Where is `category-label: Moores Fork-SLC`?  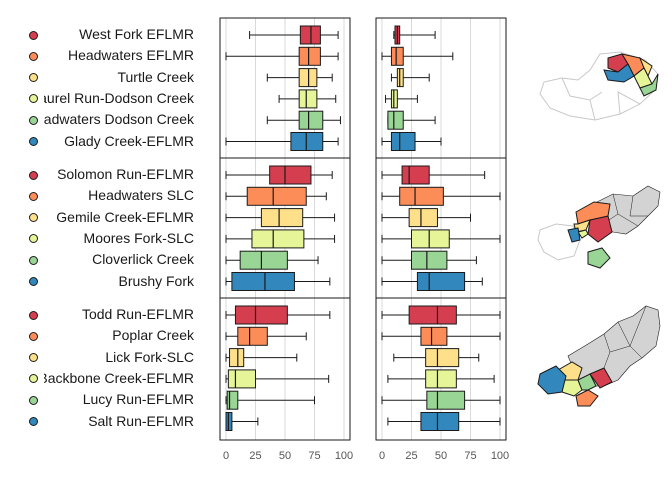 category-label: Moores Fork-SLC is located at coordinates (138, 237).